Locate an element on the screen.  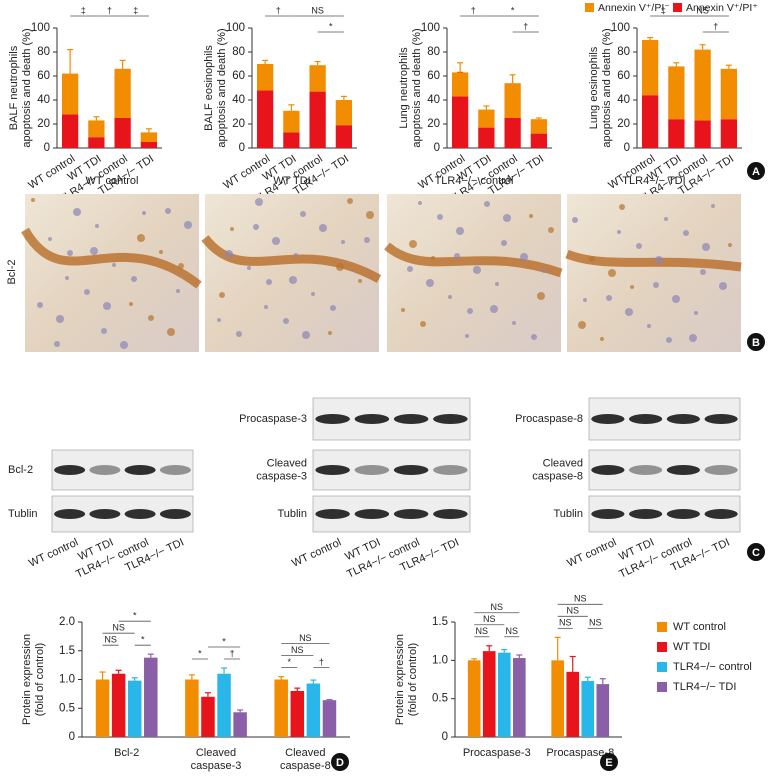
histology-image is located at coordinates (292, 273).